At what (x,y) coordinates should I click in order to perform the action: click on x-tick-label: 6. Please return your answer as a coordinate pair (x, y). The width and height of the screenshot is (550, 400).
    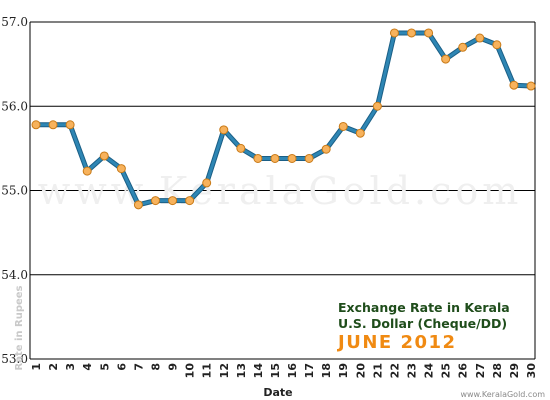
    Looking at the image, I should click on (121, 367).